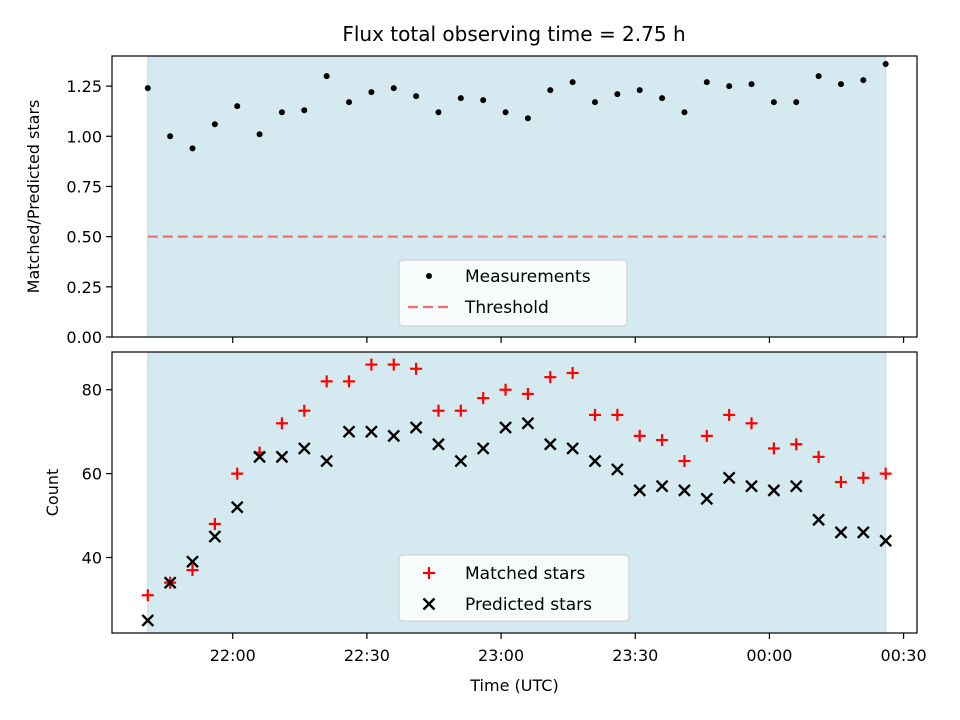 This screenshot has height=720, width=960. I want to click on legend-predicted-label: Predicted stars, so click(528, 605).